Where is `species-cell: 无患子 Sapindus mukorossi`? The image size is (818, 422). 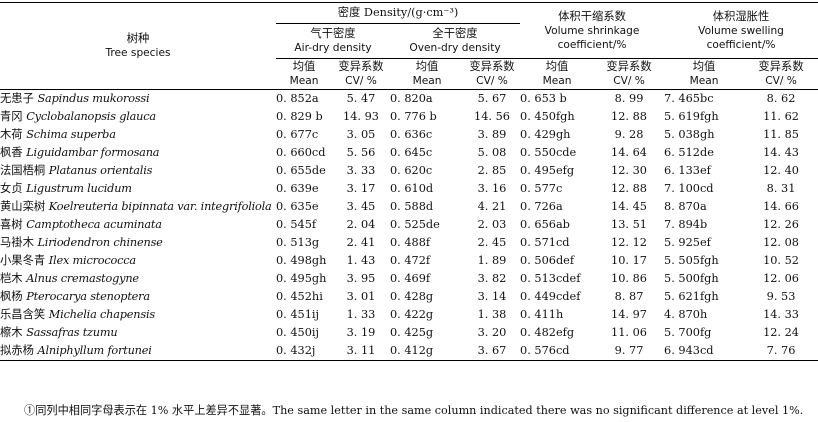
species-cell: 无患子 Sapindus mukorossi is located at coordinates (138, 99).